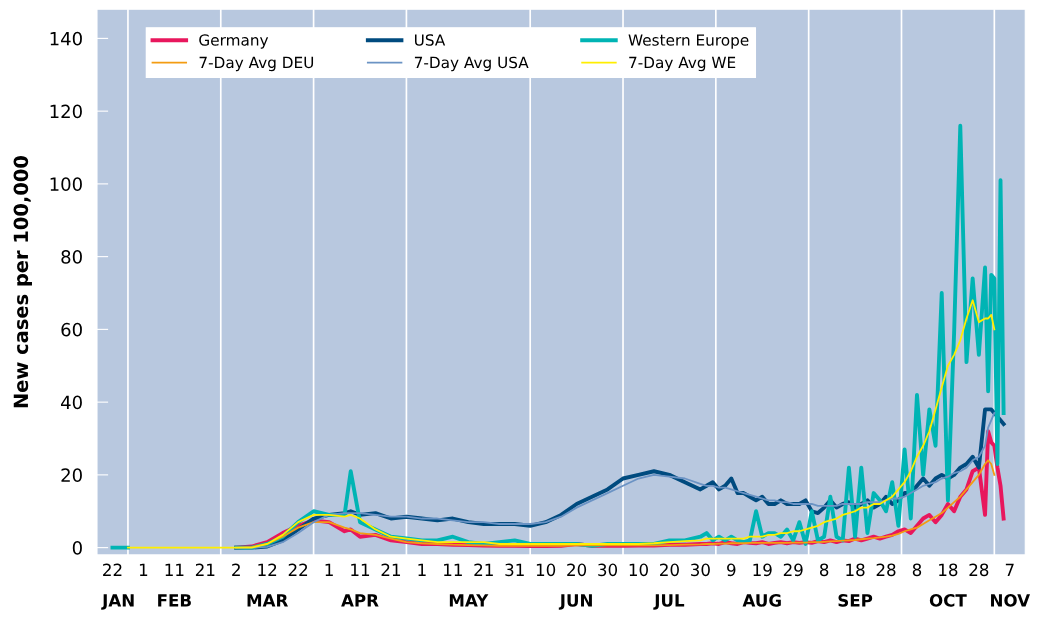 This screenshot has height=620, width=1043. Describe the element at coordinates (471, 64) in the screenshot. I see `legend-label: 7-Day Avg USA` at that location.